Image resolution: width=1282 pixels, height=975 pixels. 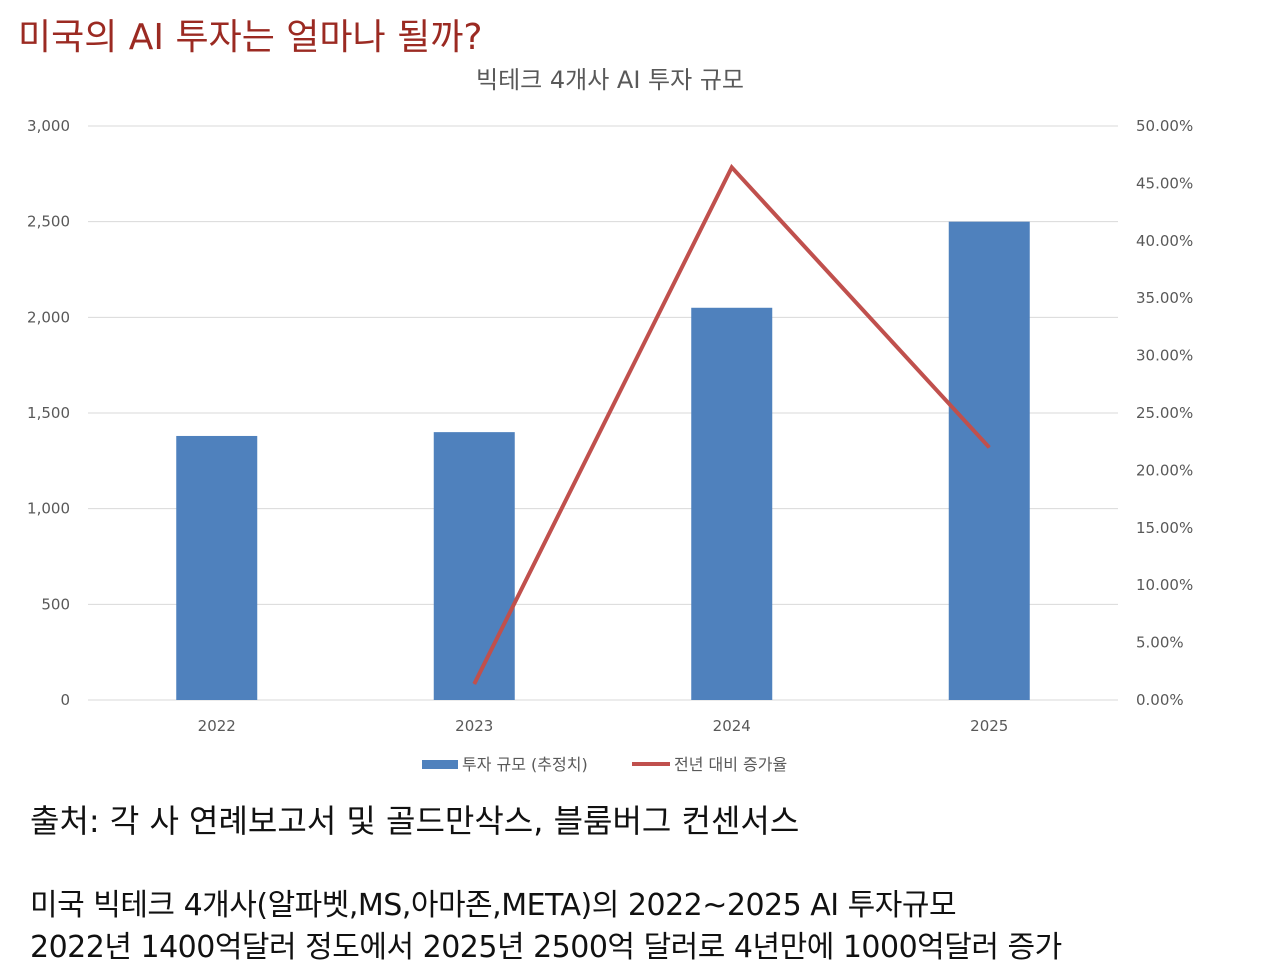 I want to click on y-tick-label: 500, so click(x=55, y=604).